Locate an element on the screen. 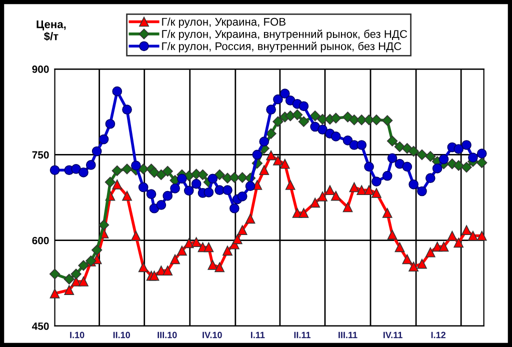 The height and width of the screenshot is (347, 512). y-tick-label: 900 is located at coordinates (40, 69).